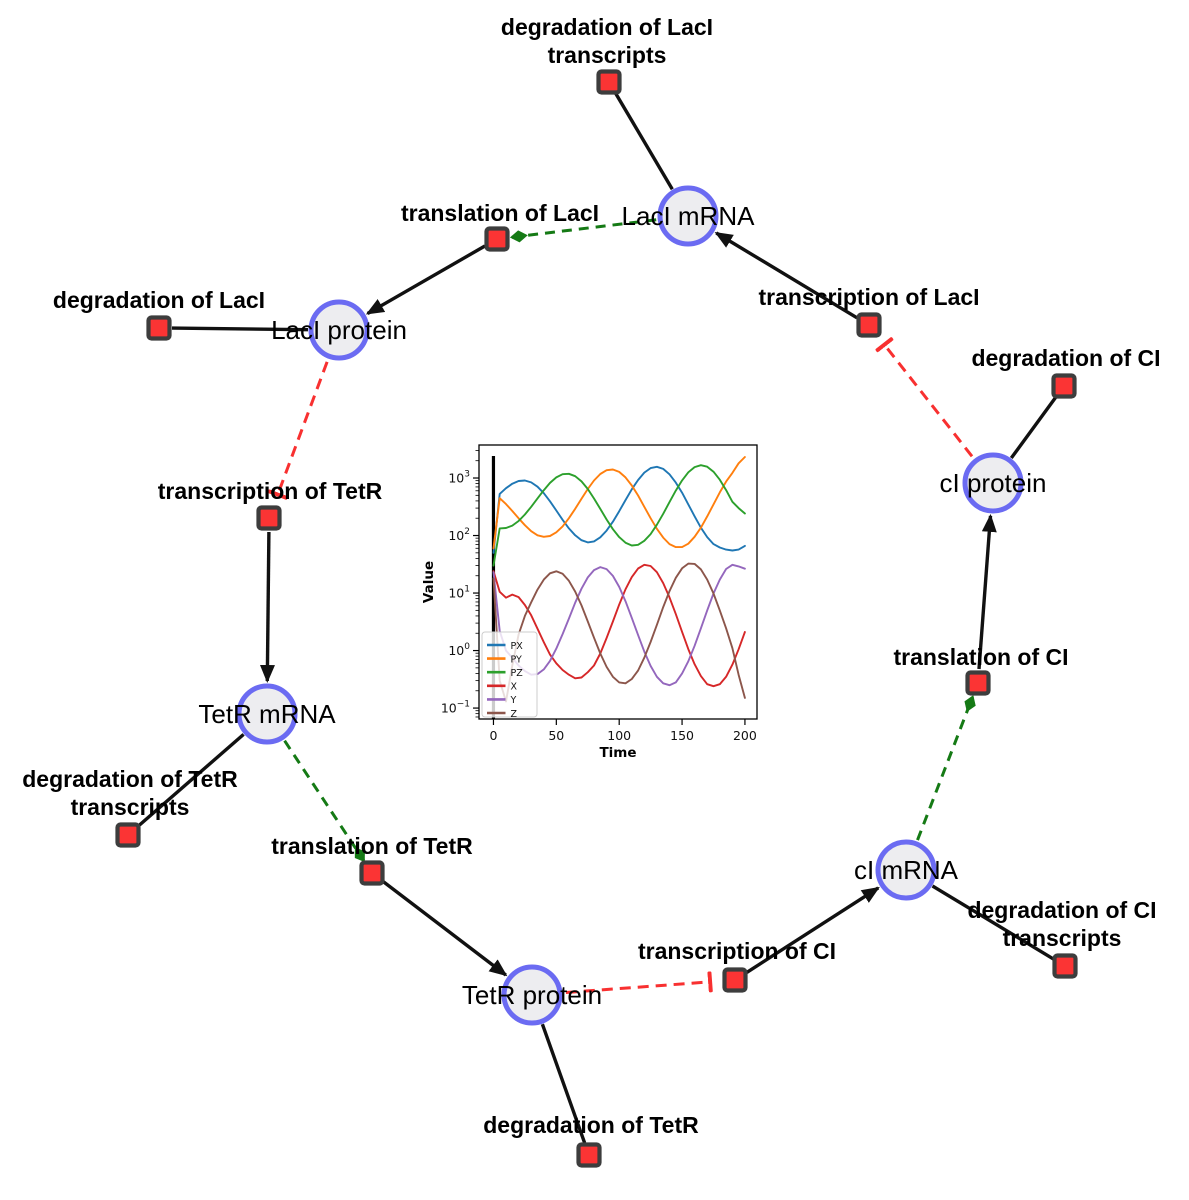 This screenshot has height=1200, width=1189. Describe the element at coordinates (159, 328) in the screenshot. I see `reaction-node-deg_laci` at that location.